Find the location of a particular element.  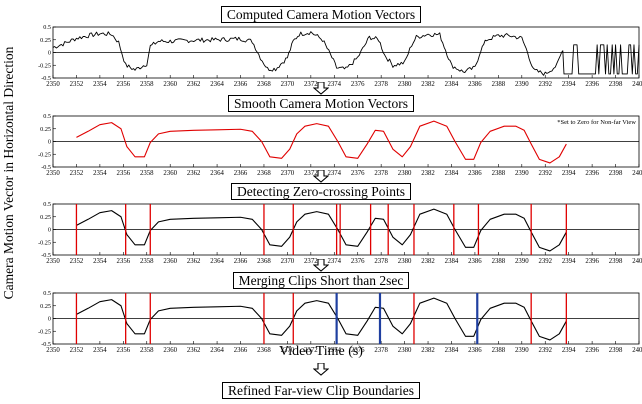

x-tick-label: 2350 is located at coordinates (53, 173).